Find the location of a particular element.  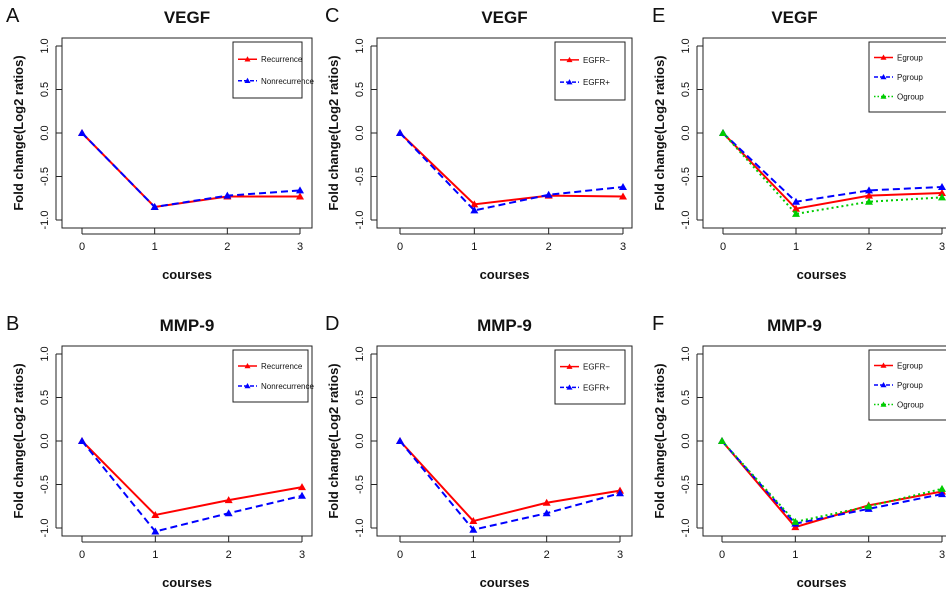

legend-label: Pgroup is located at coordinates (910, 385).